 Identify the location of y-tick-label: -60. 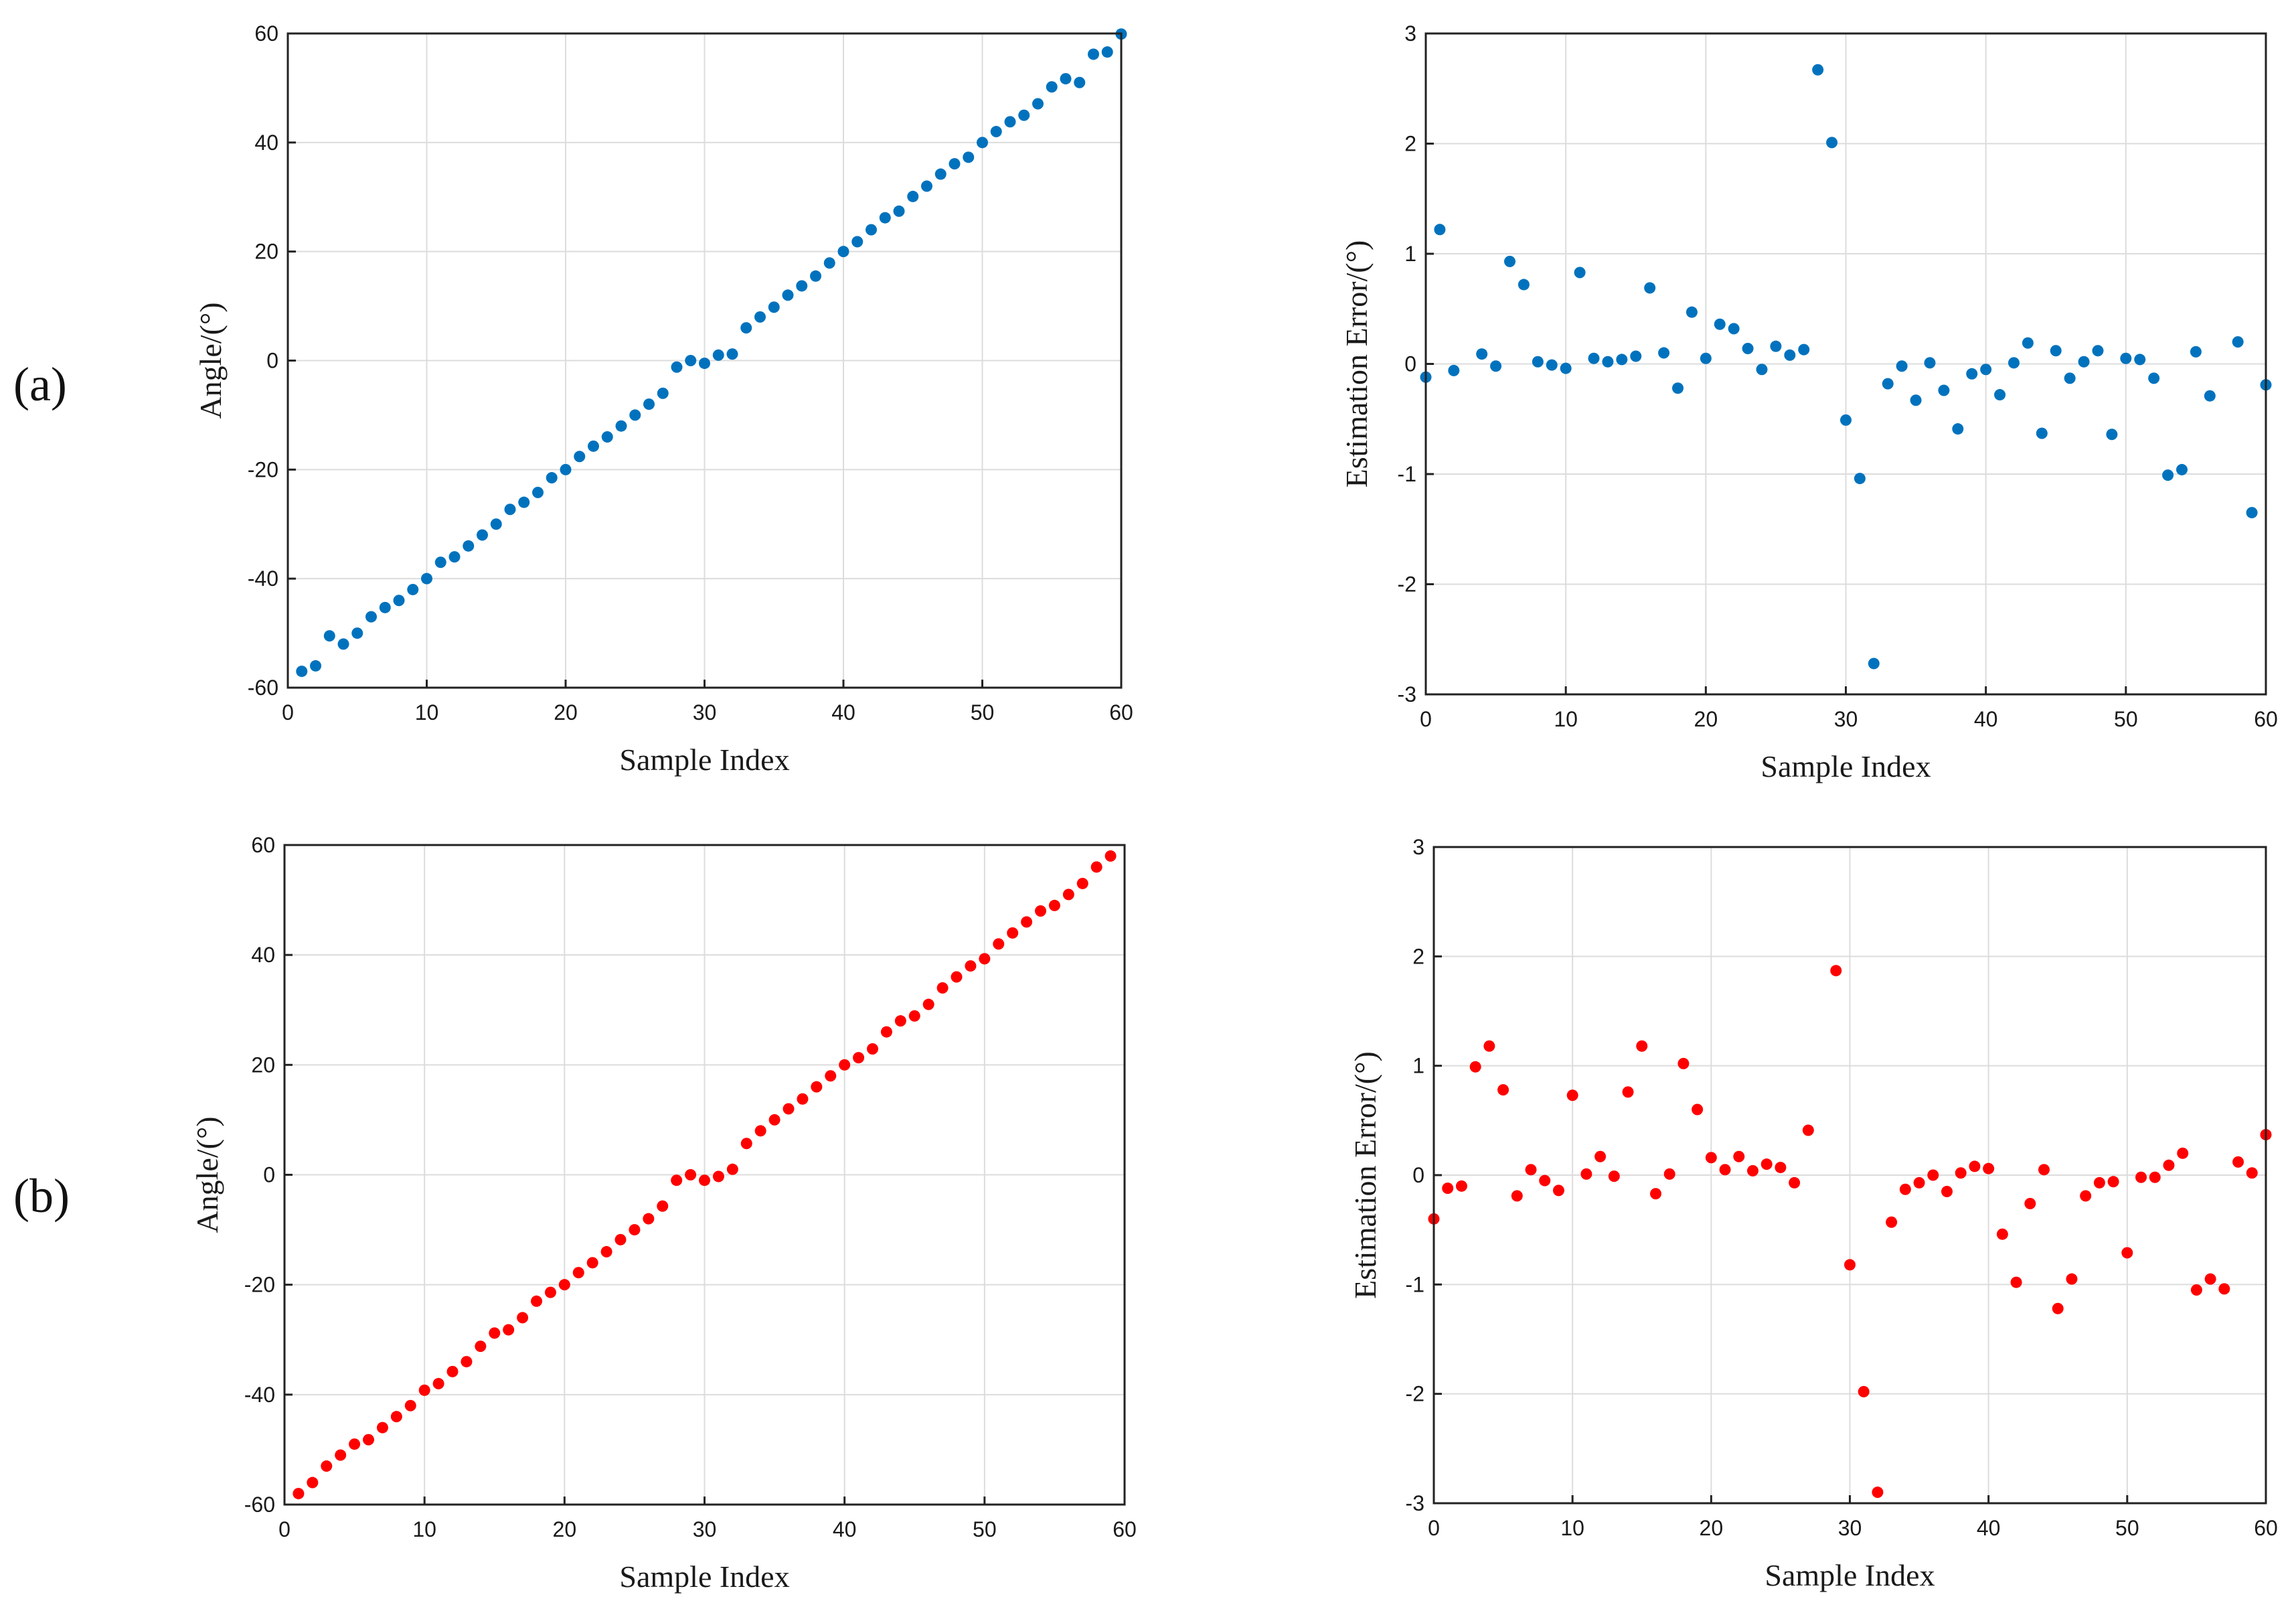
(259, 1505).